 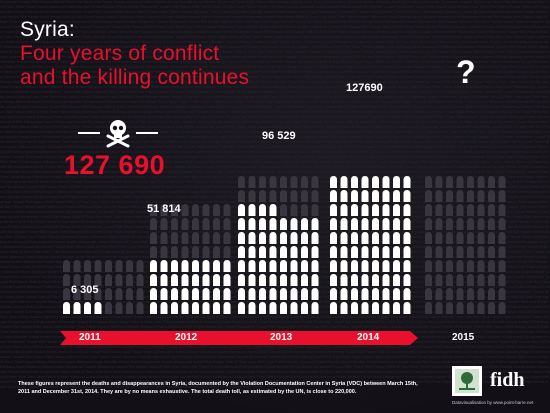 What do you see at coordinates (467, 381) in the screenshot?
I see `organization-emblem-icon` at bounding box center [467, 381].